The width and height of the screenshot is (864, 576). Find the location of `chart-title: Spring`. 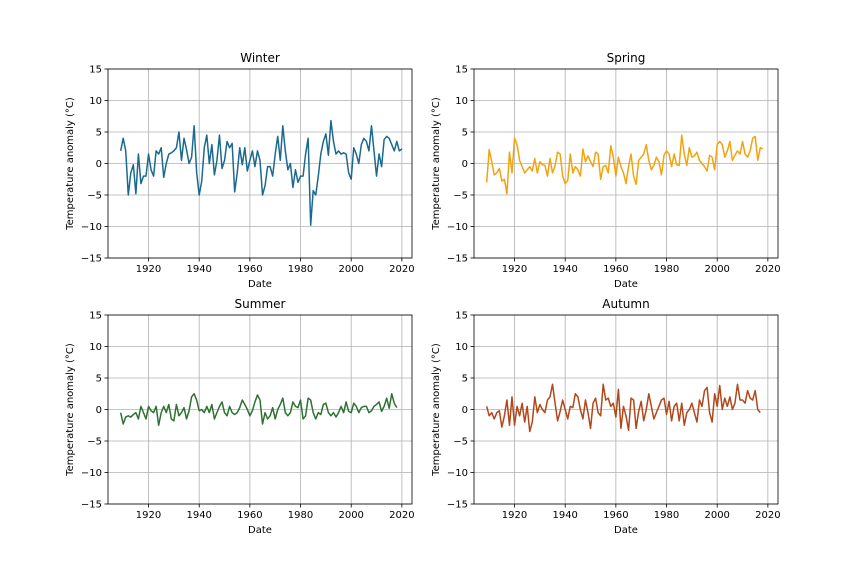

chart-title: Spring is located at coordinates (626, 58).